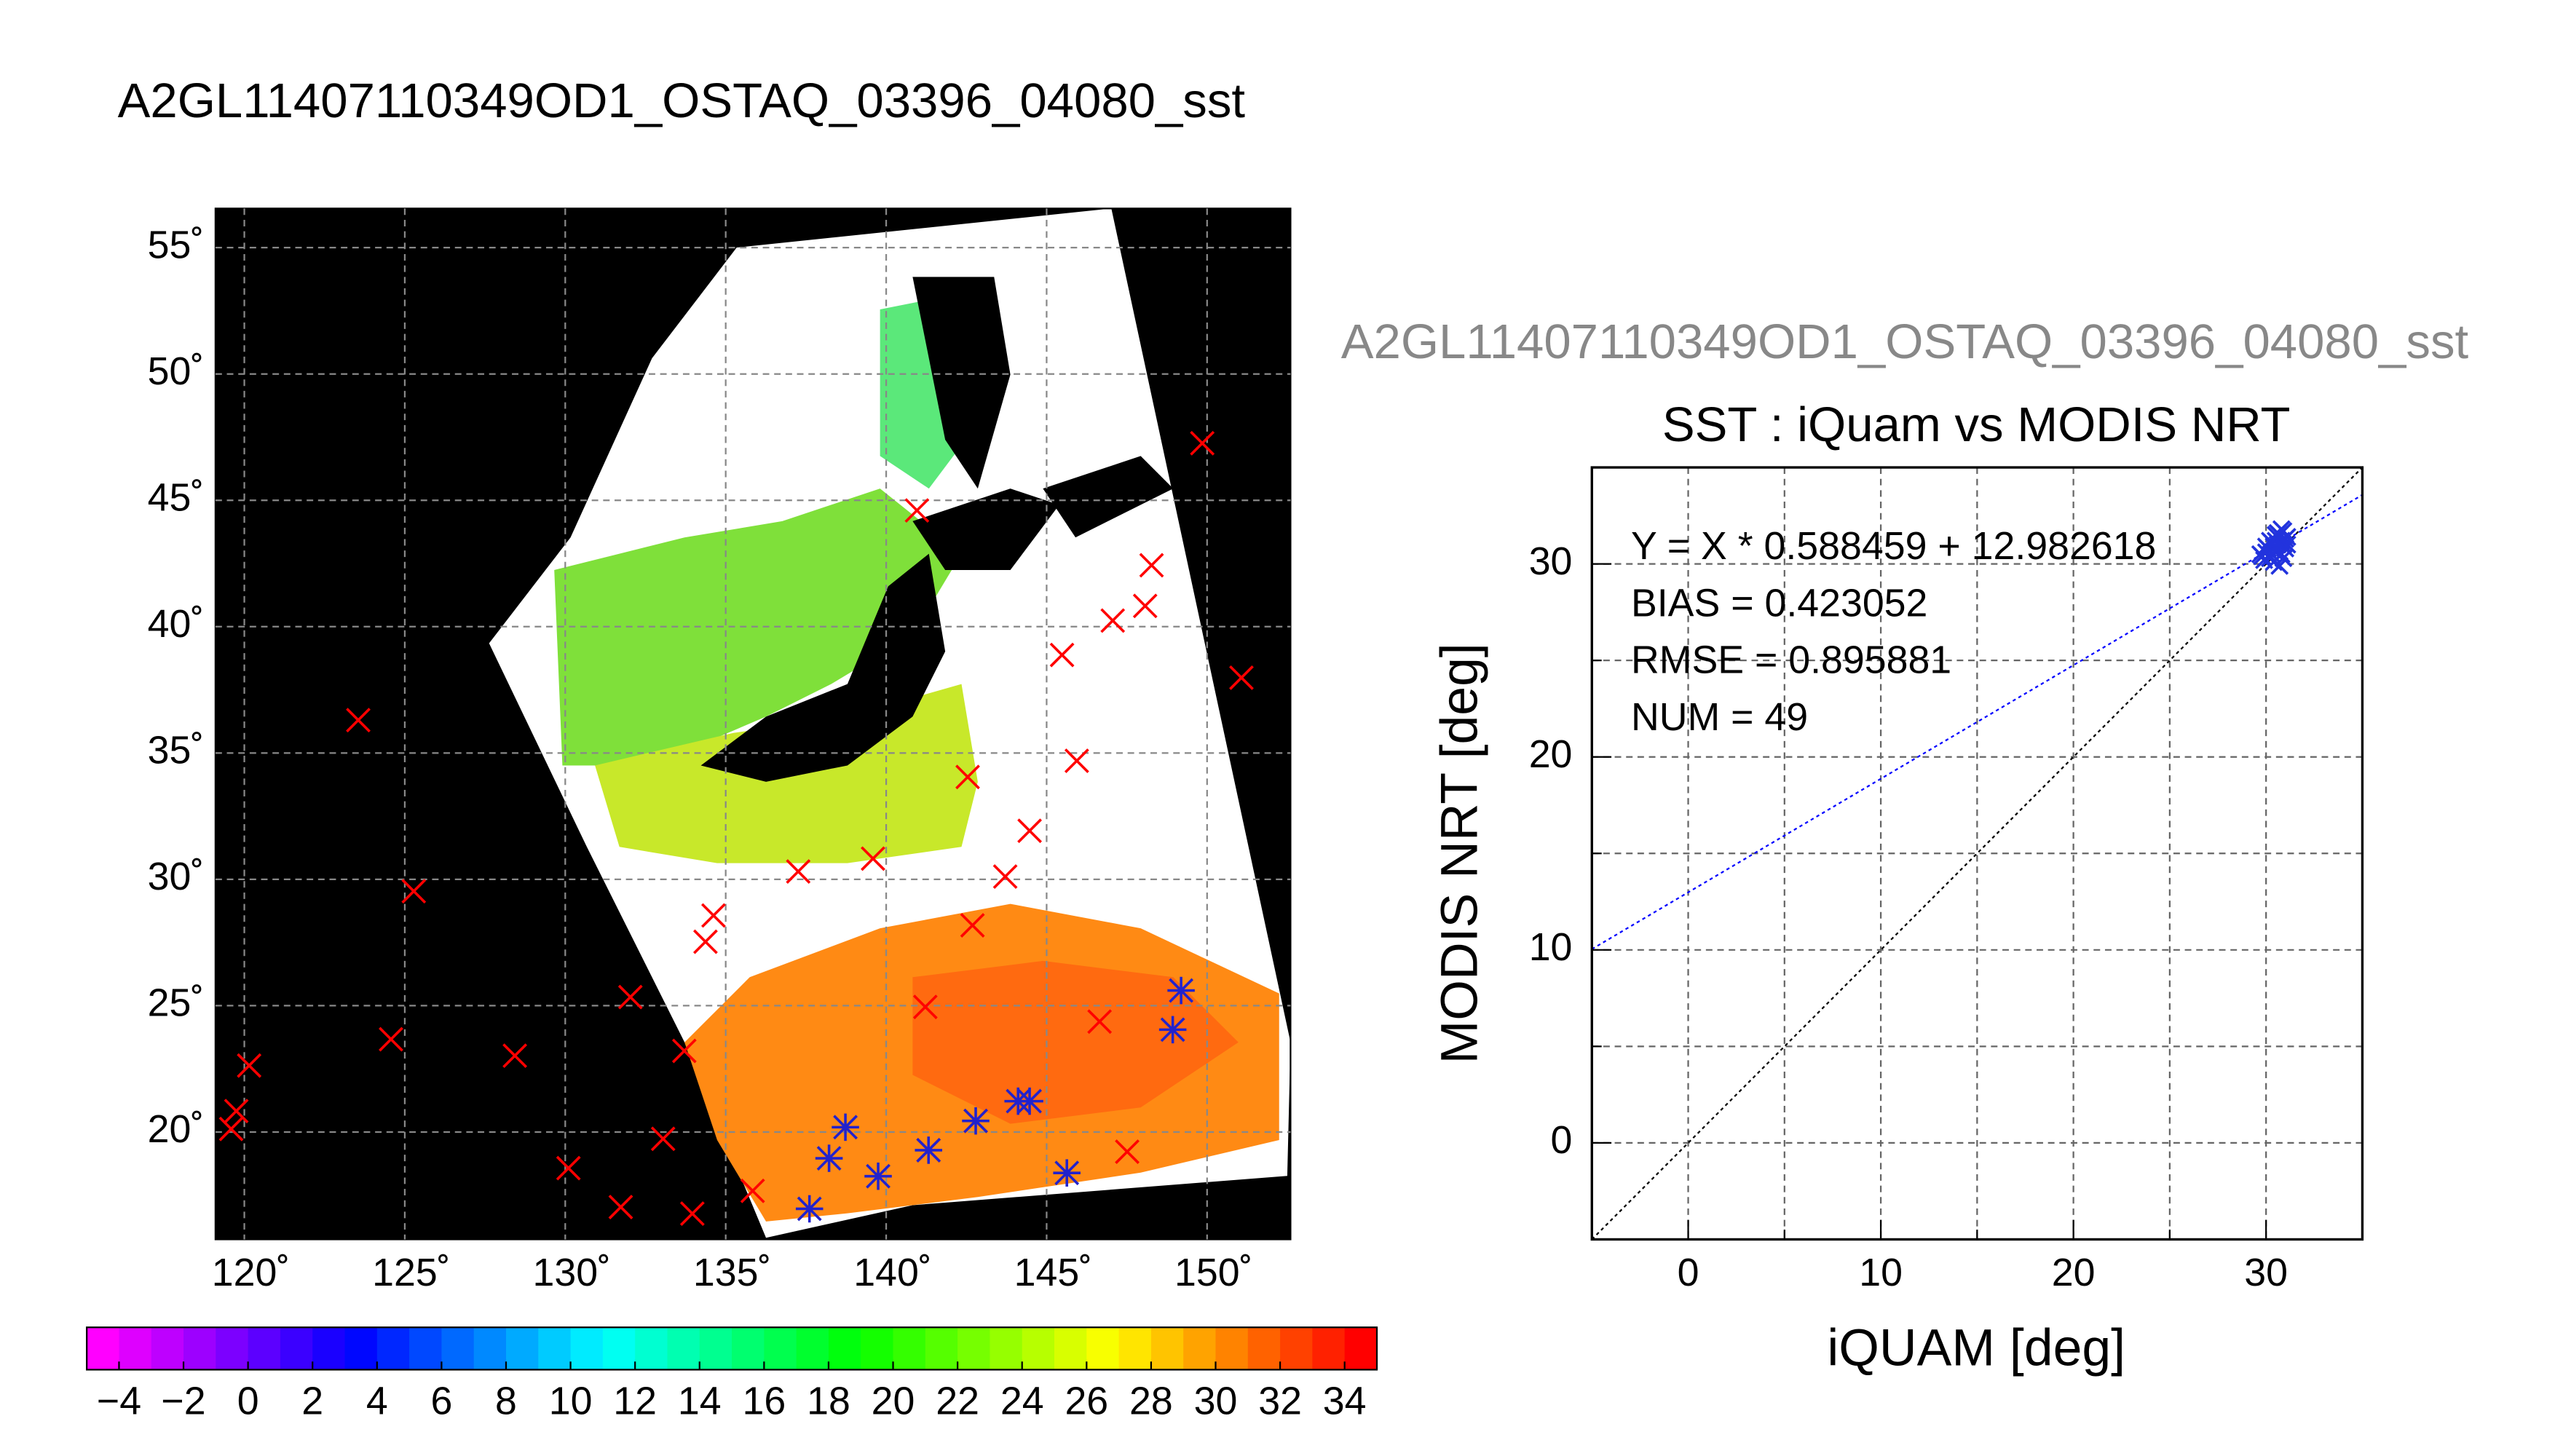  I want to click on colorbar-label: 18, so click(828, 1401).